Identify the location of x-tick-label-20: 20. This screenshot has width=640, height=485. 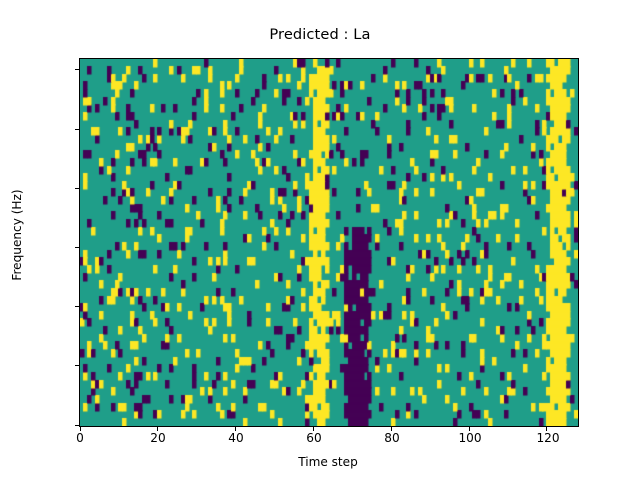
(158, 438).